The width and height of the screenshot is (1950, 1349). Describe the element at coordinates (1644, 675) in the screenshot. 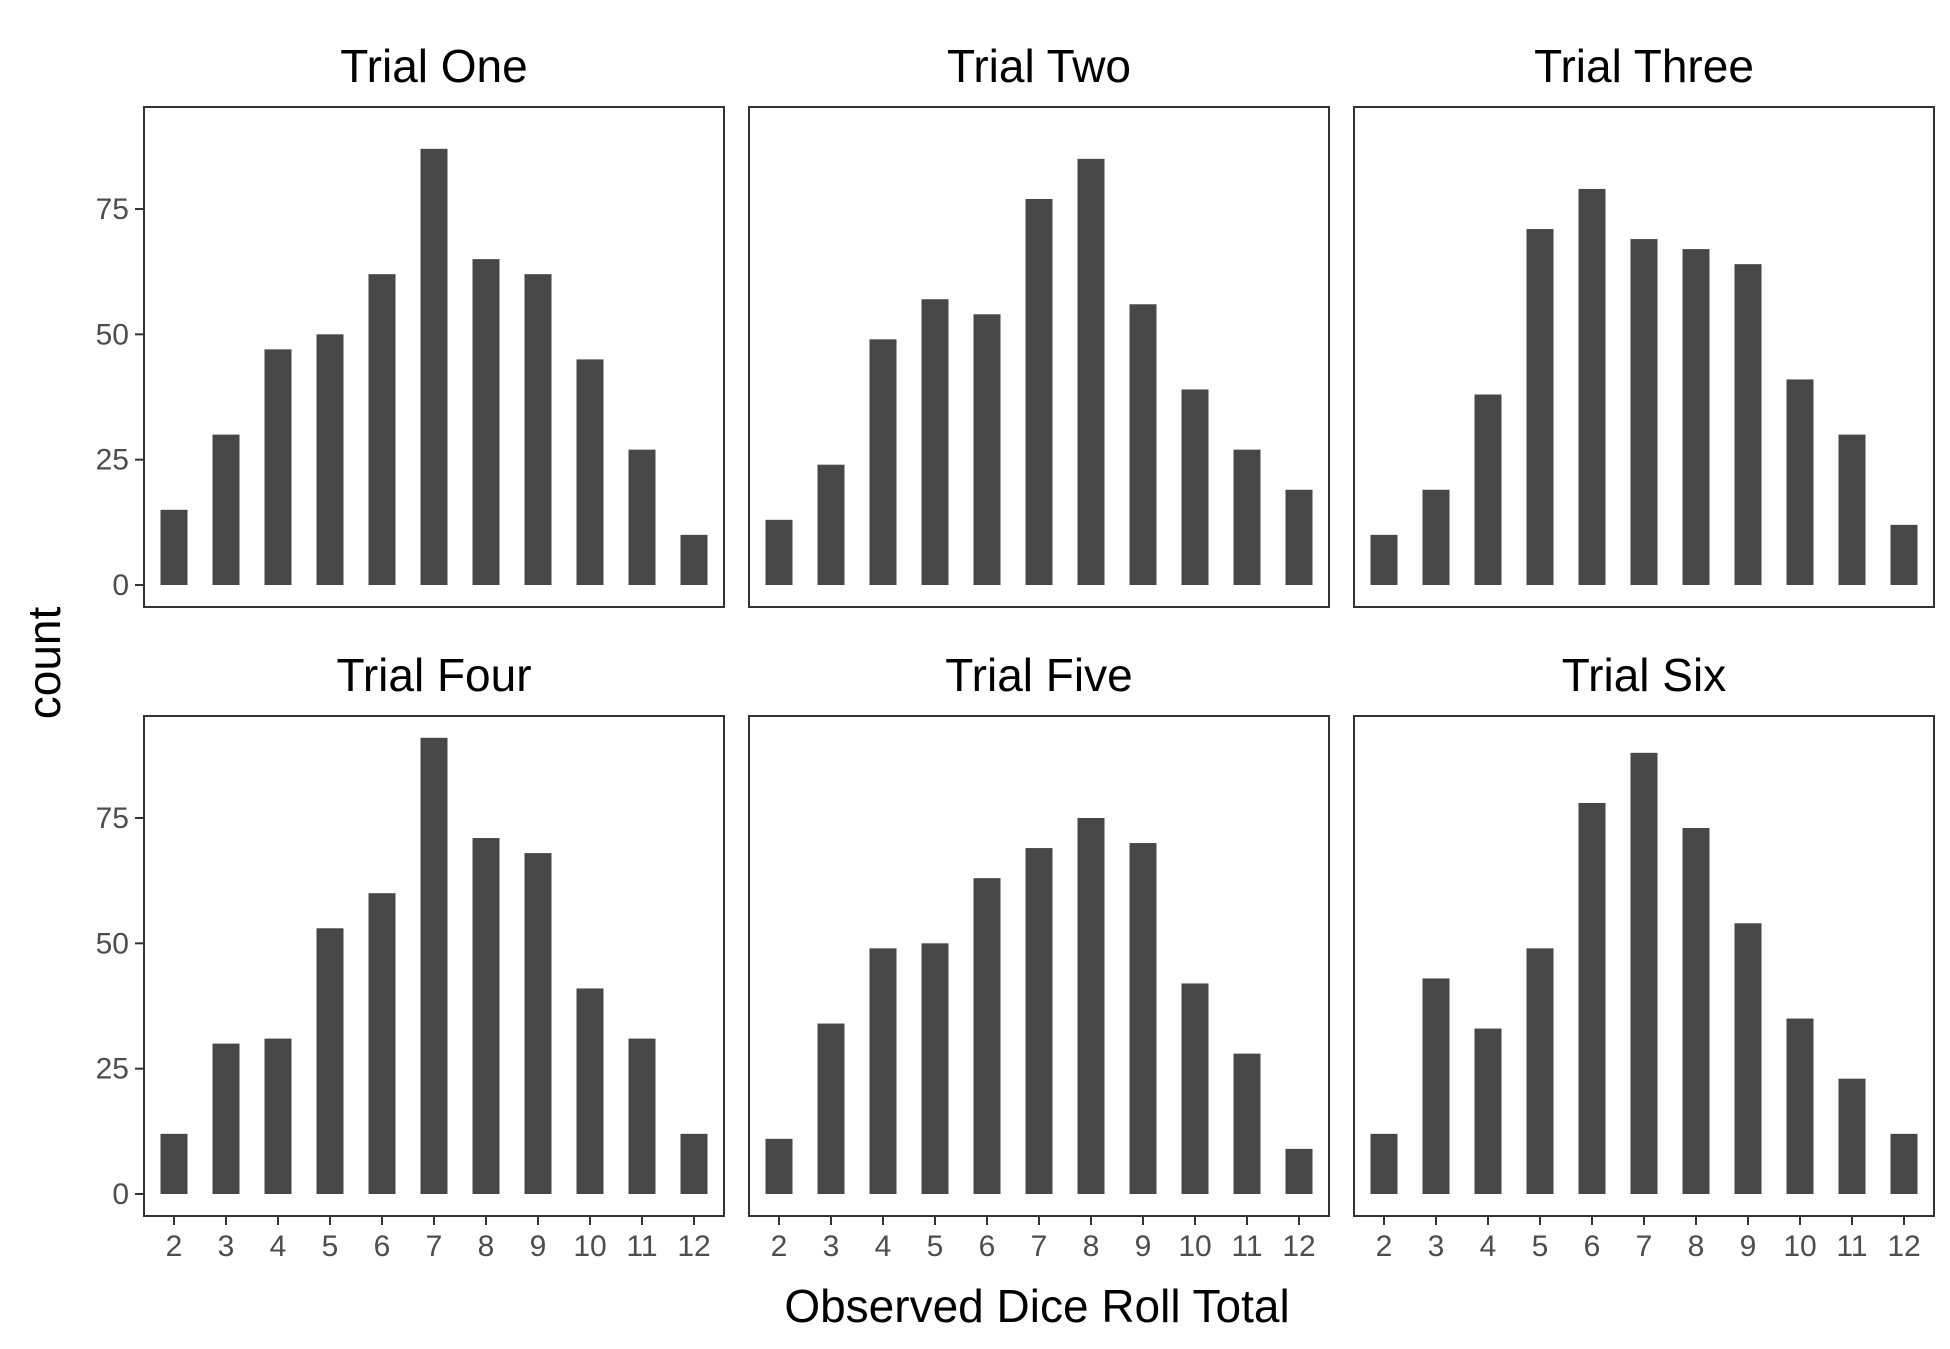

I see `panel-title: Trial Six` at that location.